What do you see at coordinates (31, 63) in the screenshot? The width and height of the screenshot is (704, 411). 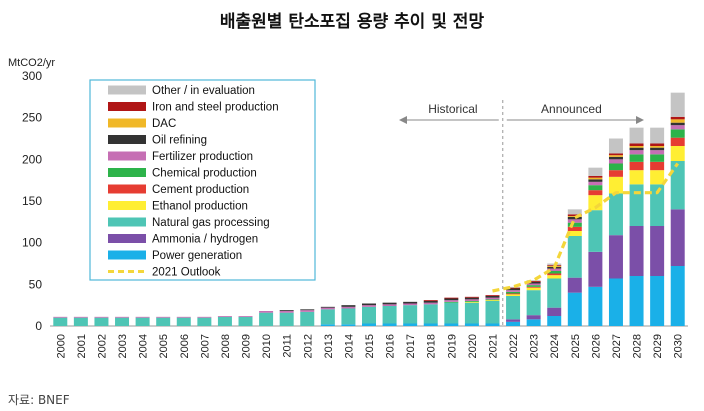 I see `y-axis-unit: MtCO2/yr` at bounding box center [31, 63].